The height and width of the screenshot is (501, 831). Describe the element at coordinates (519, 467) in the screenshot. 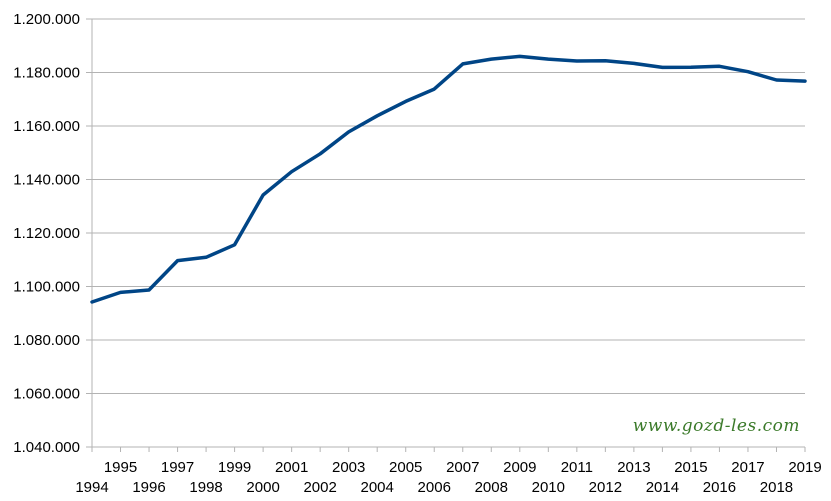

I see `x-tick-label: 2009` at that location.